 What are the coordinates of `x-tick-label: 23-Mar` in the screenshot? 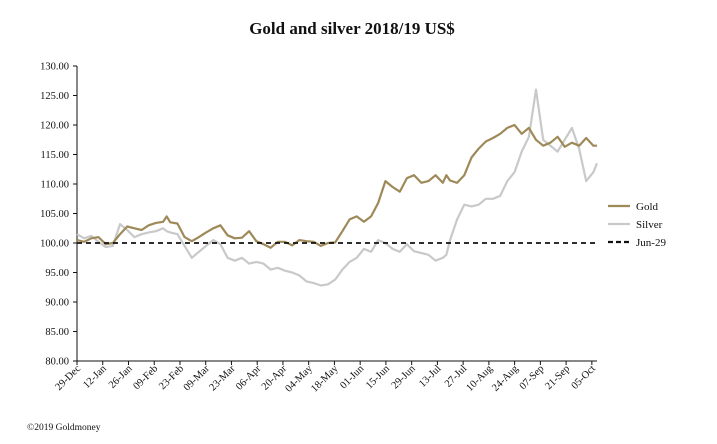 It's located at (223, 378).